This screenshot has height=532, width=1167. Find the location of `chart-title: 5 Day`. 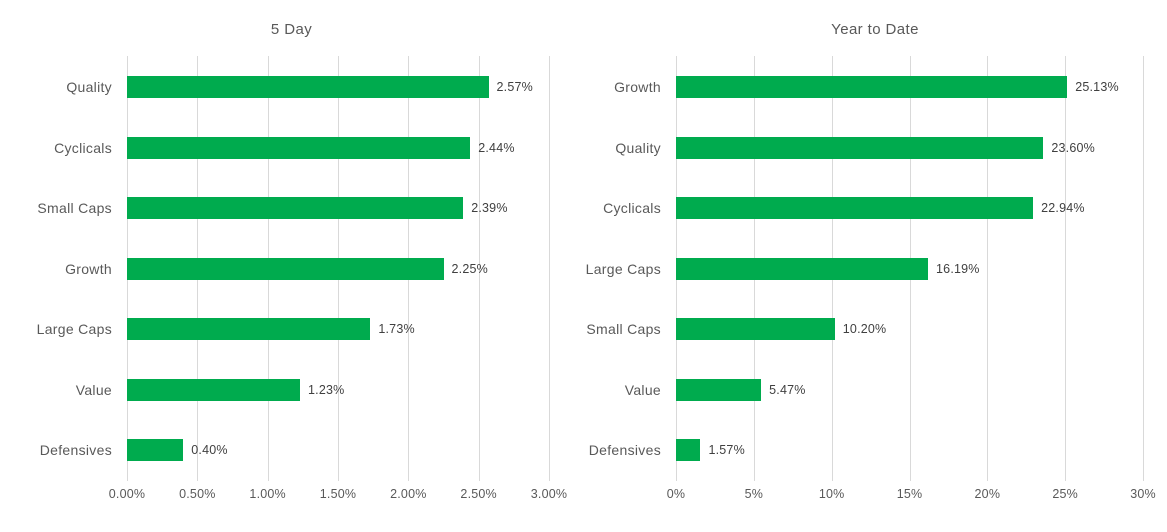

chart-title: 5 Day is located at coordinates (291, 29).